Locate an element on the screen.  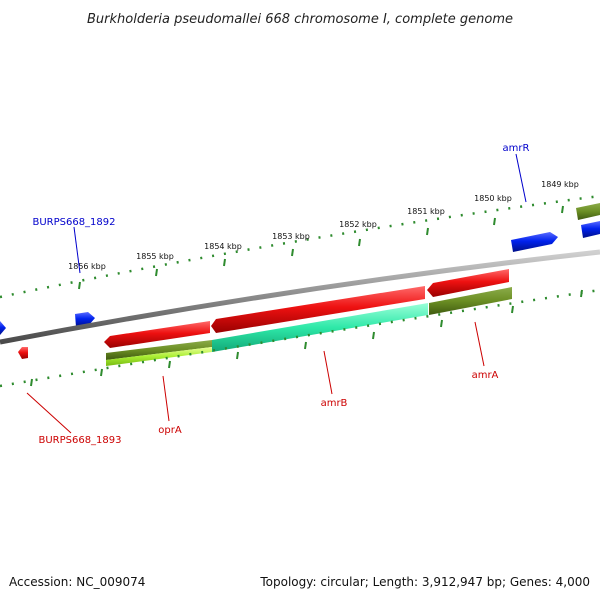
gene-label-amrr: amrR is located at coordinates (516, 148).